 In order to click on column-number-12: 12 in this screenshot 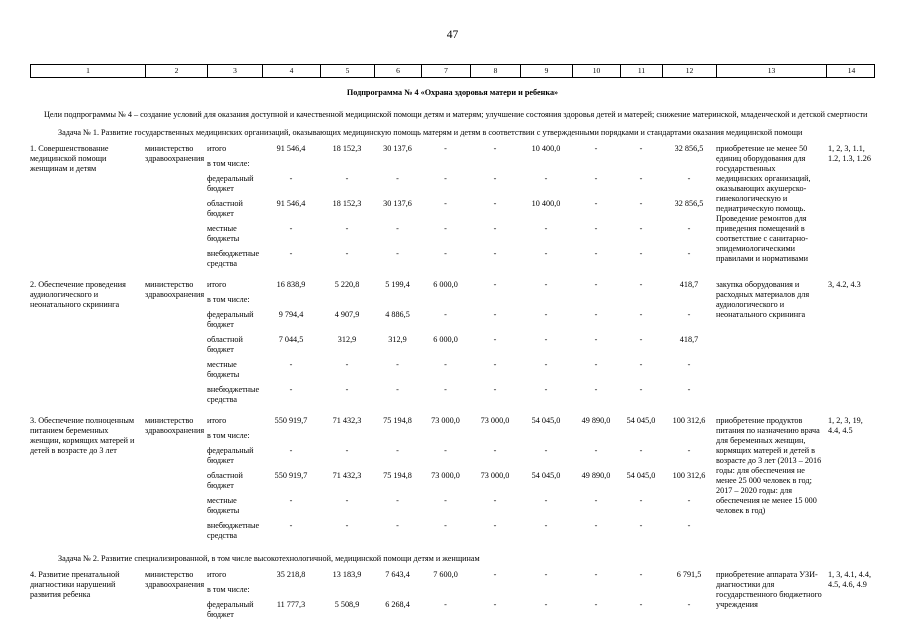, I will do `click(690, 71)`.